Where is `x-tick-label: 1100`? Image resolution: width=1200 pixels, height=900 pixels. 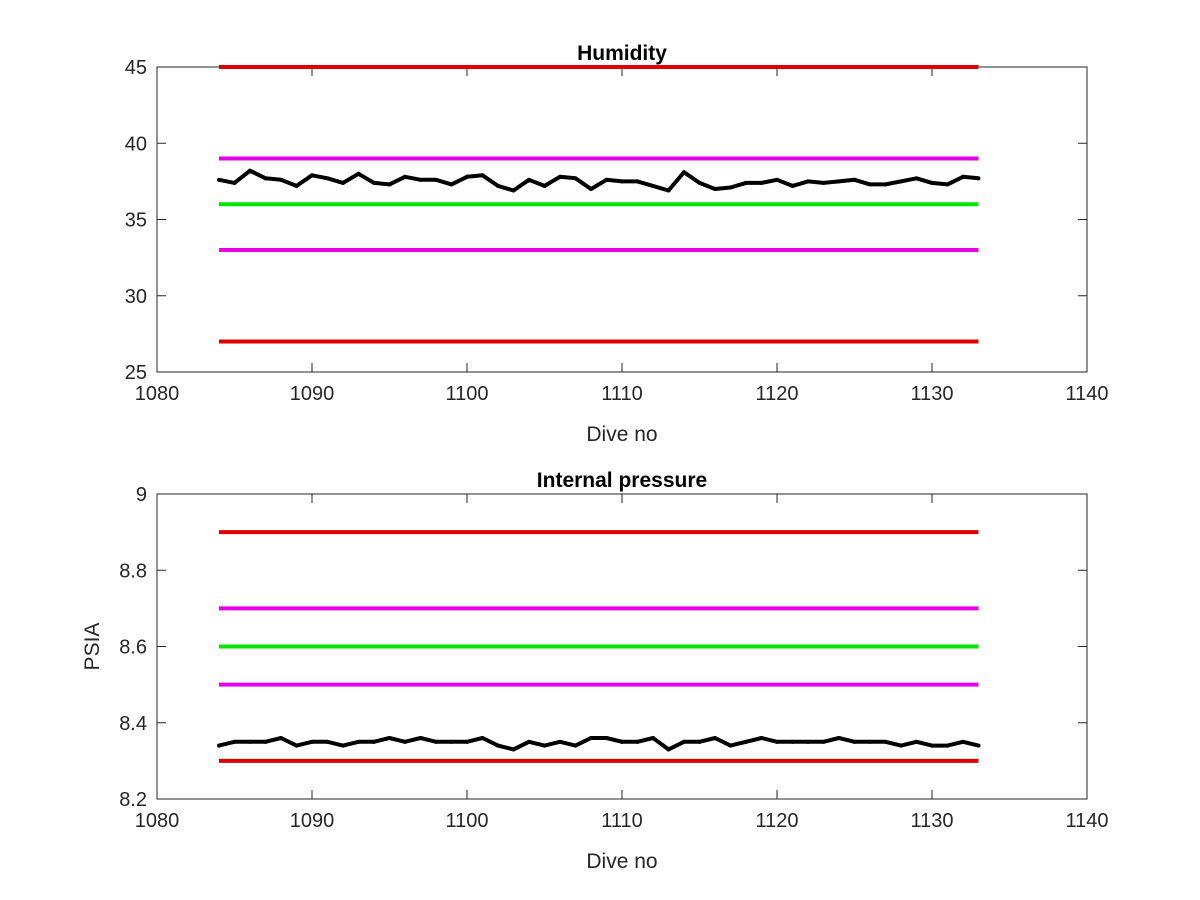
x-tick-label: 1100 is located at coordinates (466, 394).